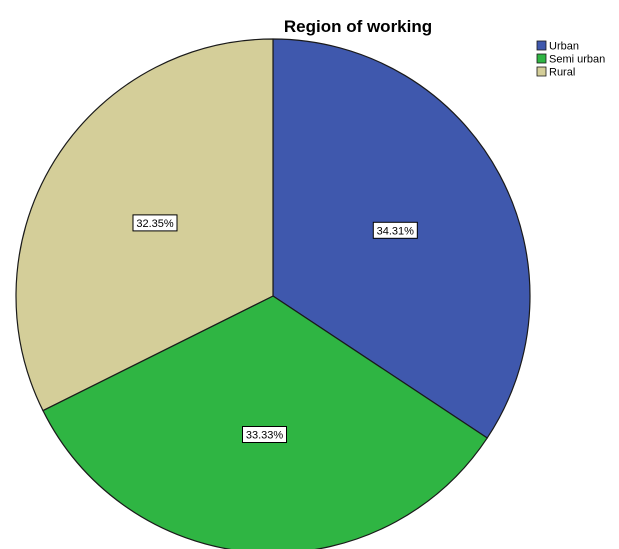 This screenshot has width=619, height=549. I want to click on data-label-text: 32.35%, so click(155, 224).